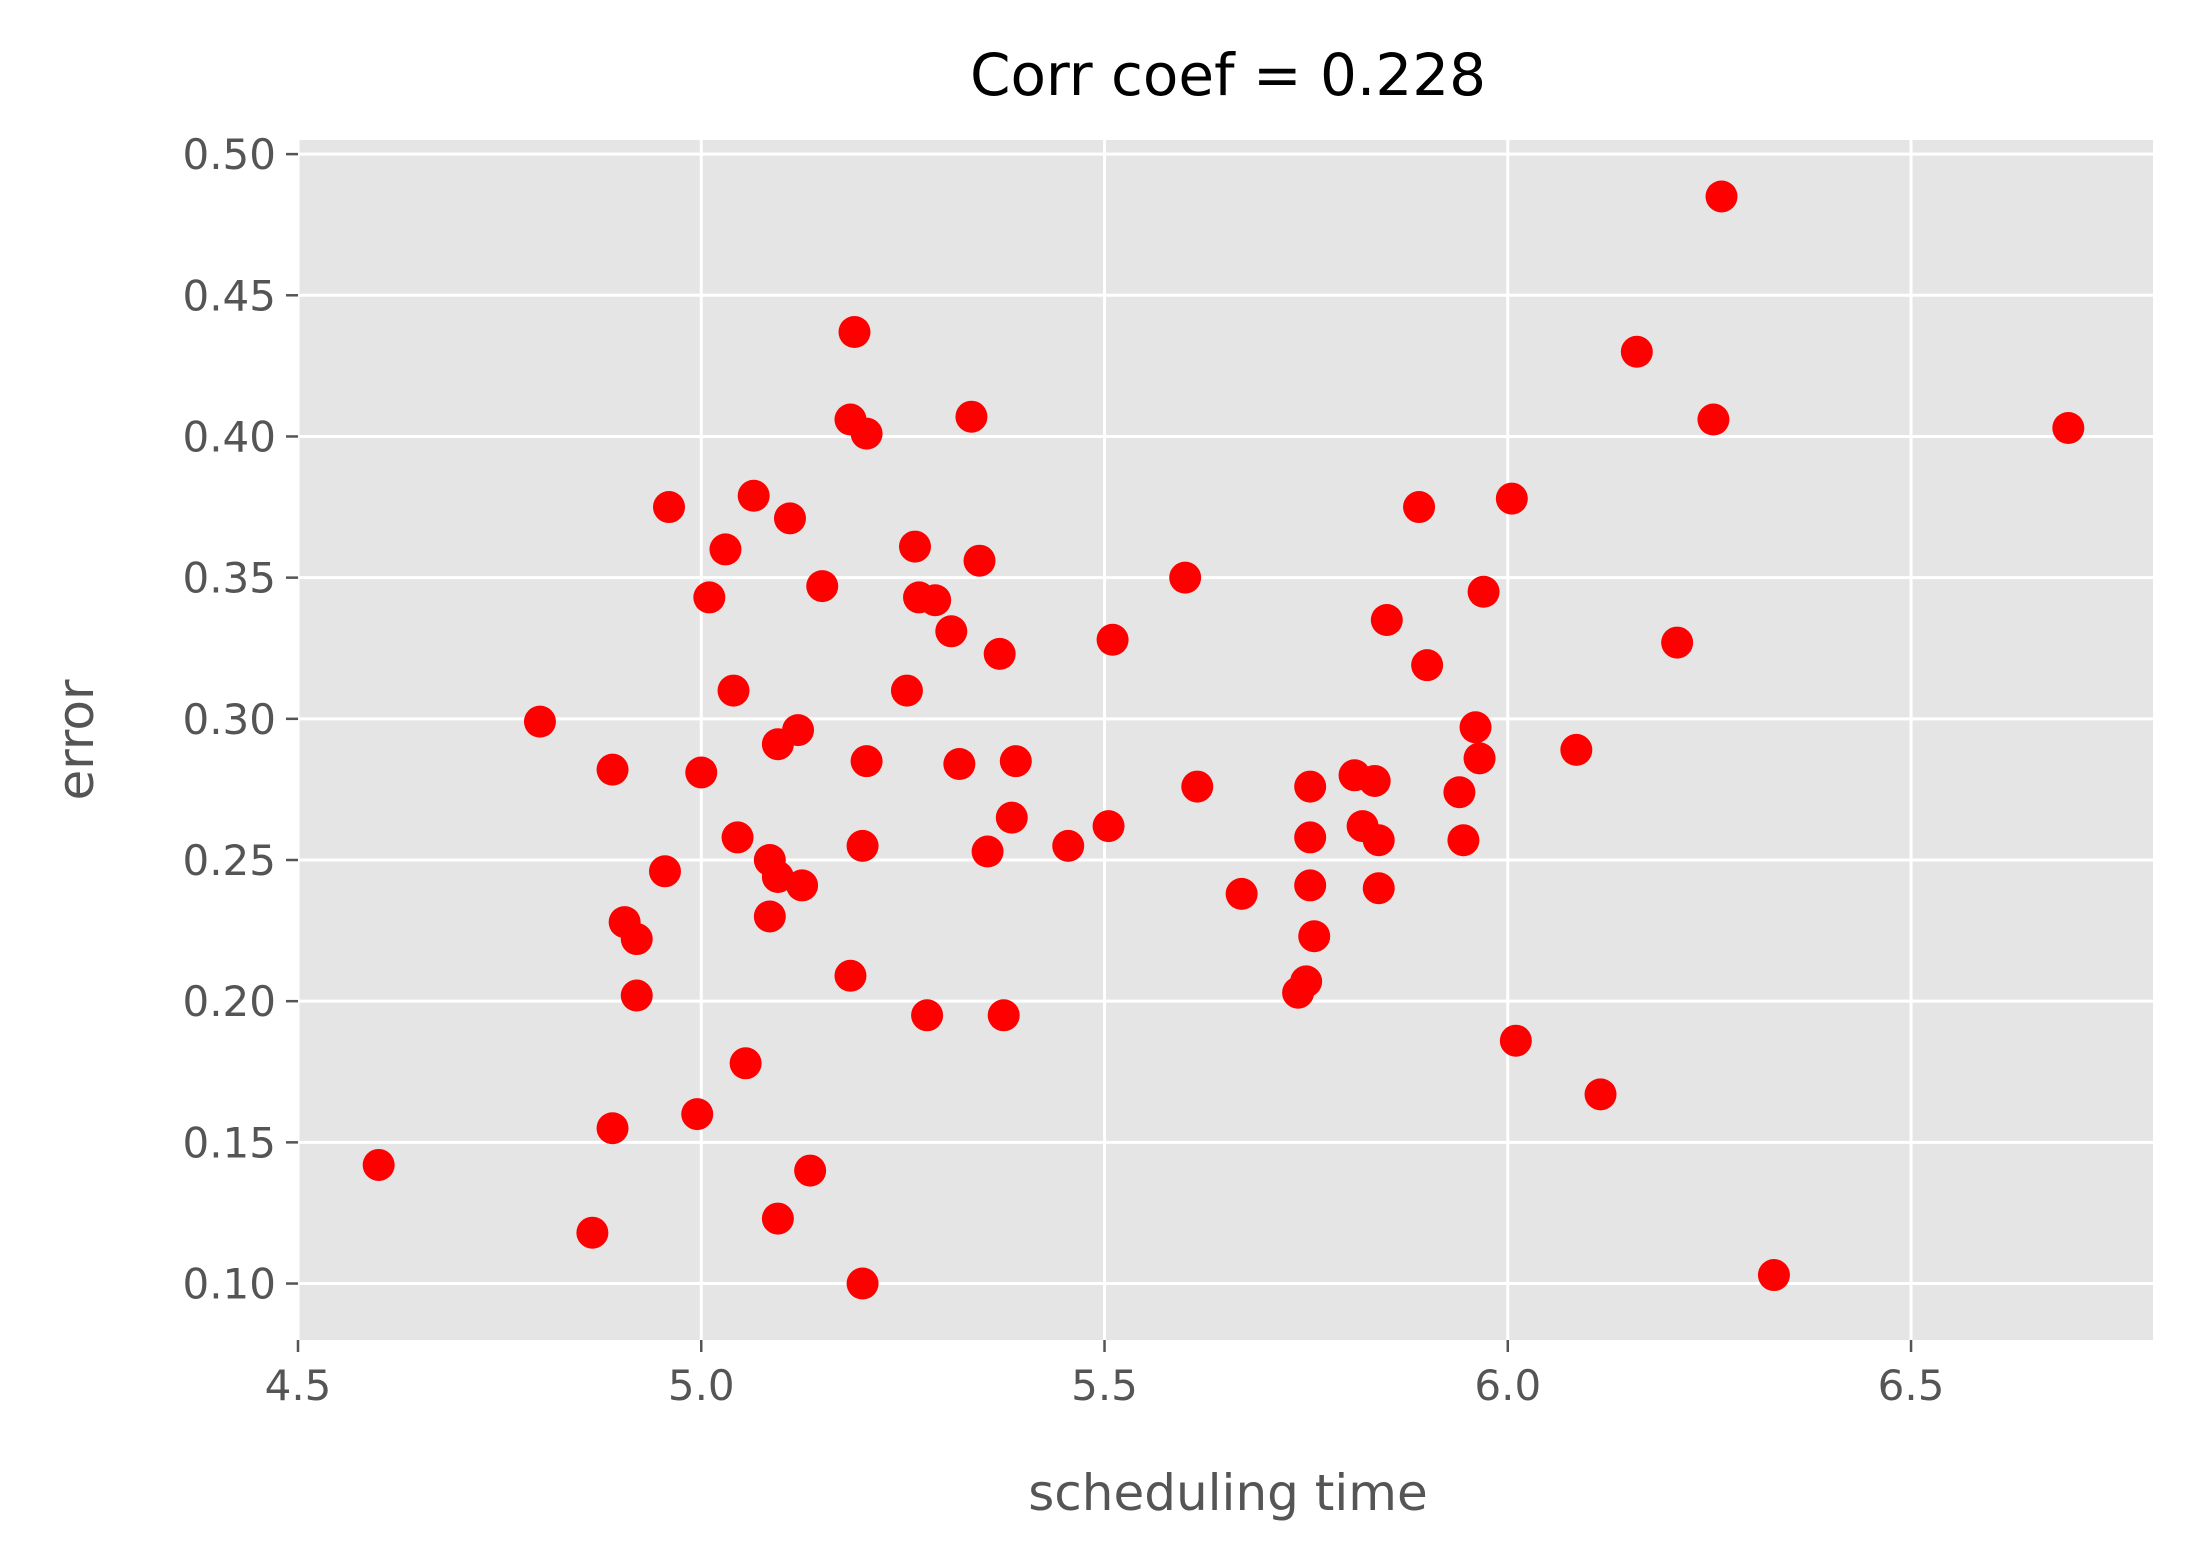 The image size is (2190, 1563). I want to click on x-tick-label: 5.0, so click(701, 1385).